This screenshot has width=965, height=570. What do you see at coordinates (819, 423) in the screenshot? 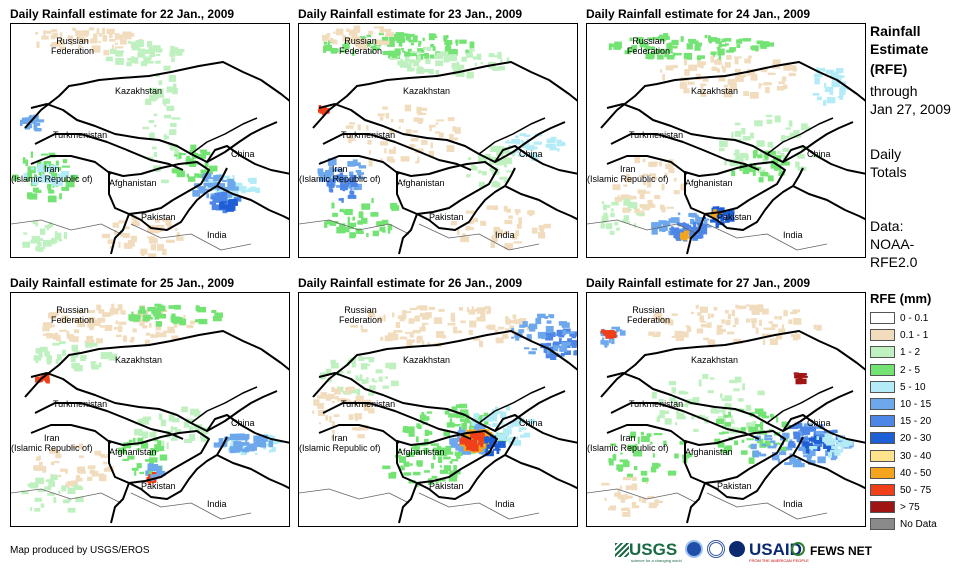
I see `country-label-china: China` at bounding box center [819, 423].